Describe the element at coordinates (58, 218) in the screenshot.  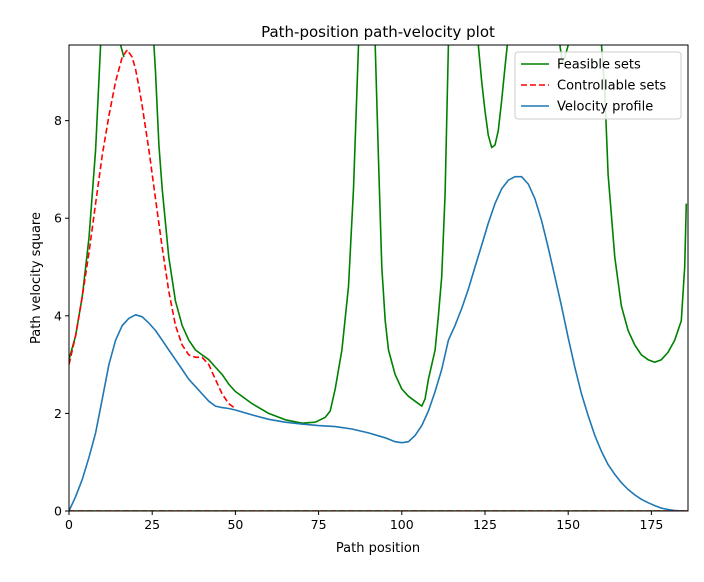
I see `y-tick-label: 6` at that location.